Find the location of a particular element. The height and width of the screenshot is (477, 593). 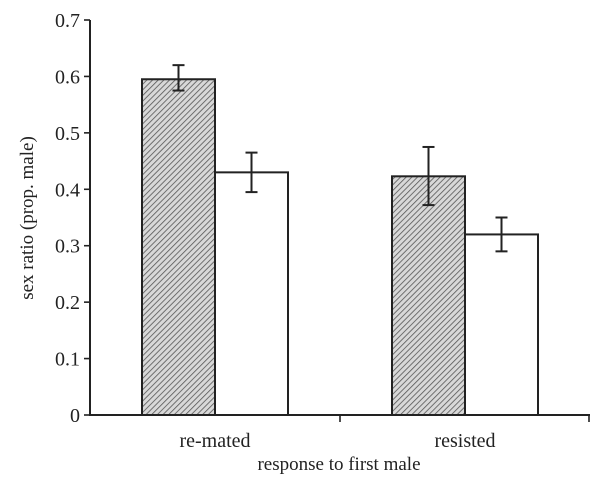

y-tick-label: 0.2 is located at coordinates (67, 303).